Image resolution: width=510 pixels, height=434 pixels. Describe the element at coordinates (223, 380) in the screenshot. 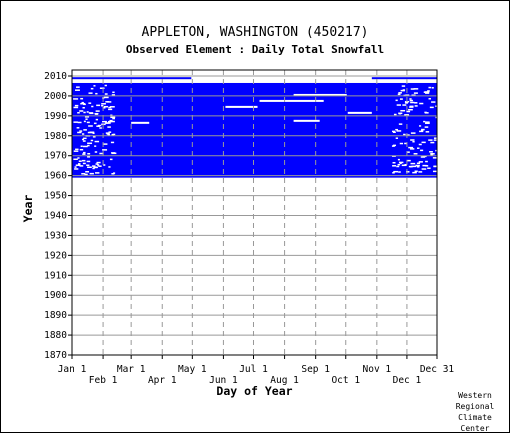

I see `x-tick-label: Jun 1` at that location.